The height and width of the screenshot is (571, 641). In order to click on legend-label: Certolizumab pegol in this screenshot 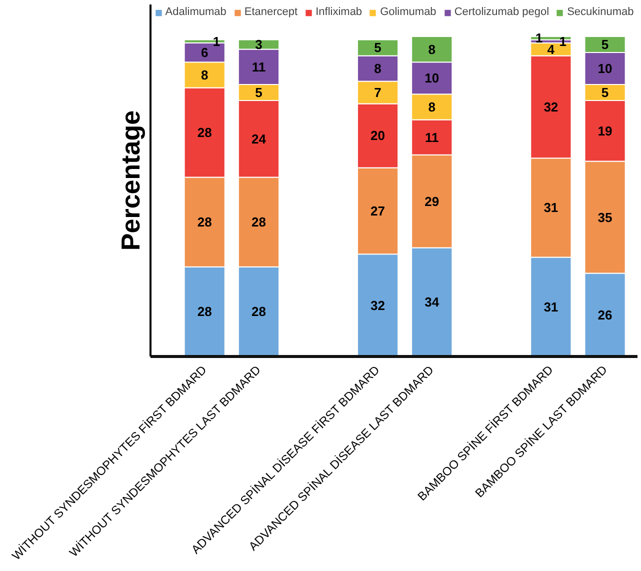, I will do `click(502, 12)`.